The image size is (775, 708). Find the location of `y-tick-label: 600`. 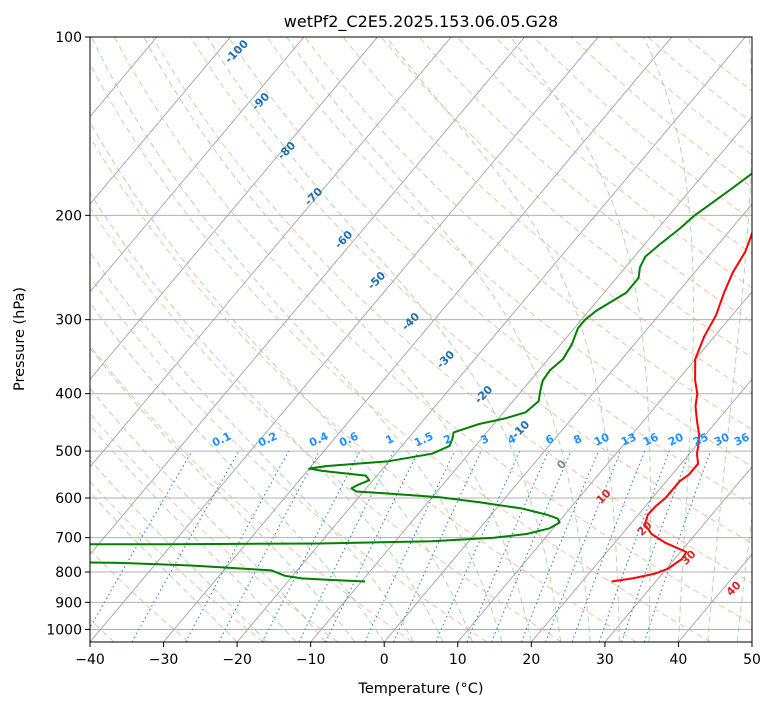

y-tick-label: 600 is located at coordinates (68, 499).